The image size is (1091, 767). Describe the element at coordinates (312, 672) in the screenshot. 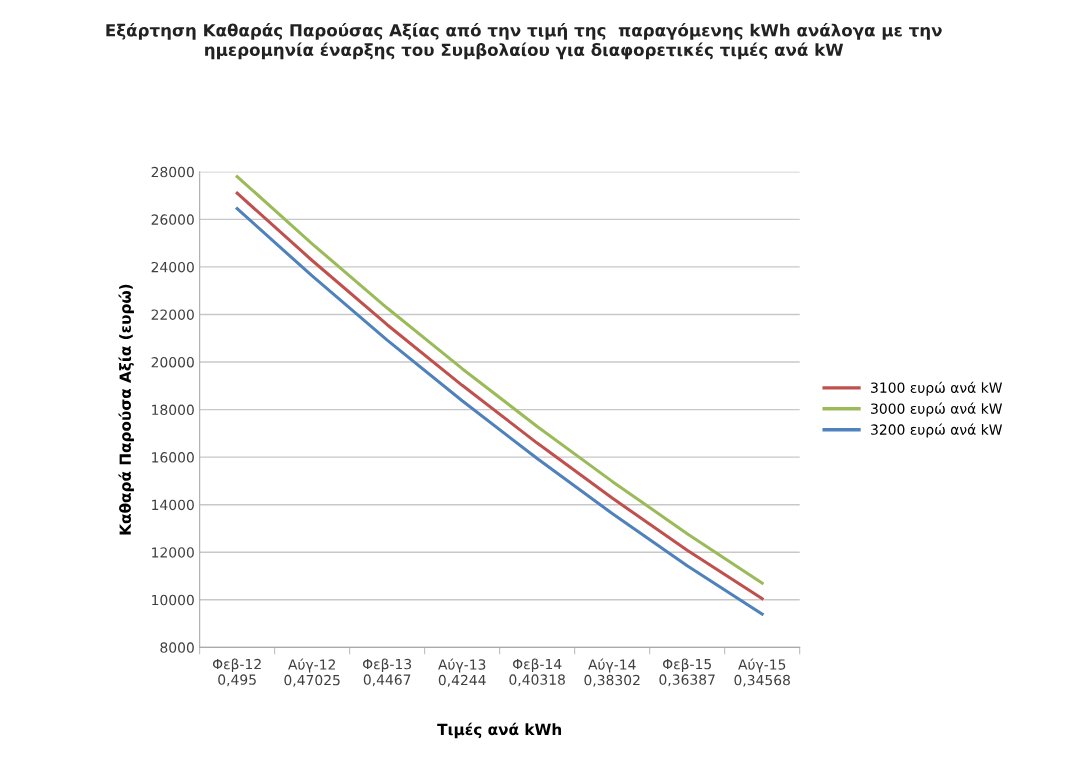

I see `x-tick-label: Αύγ-12 0,47025` at that location.